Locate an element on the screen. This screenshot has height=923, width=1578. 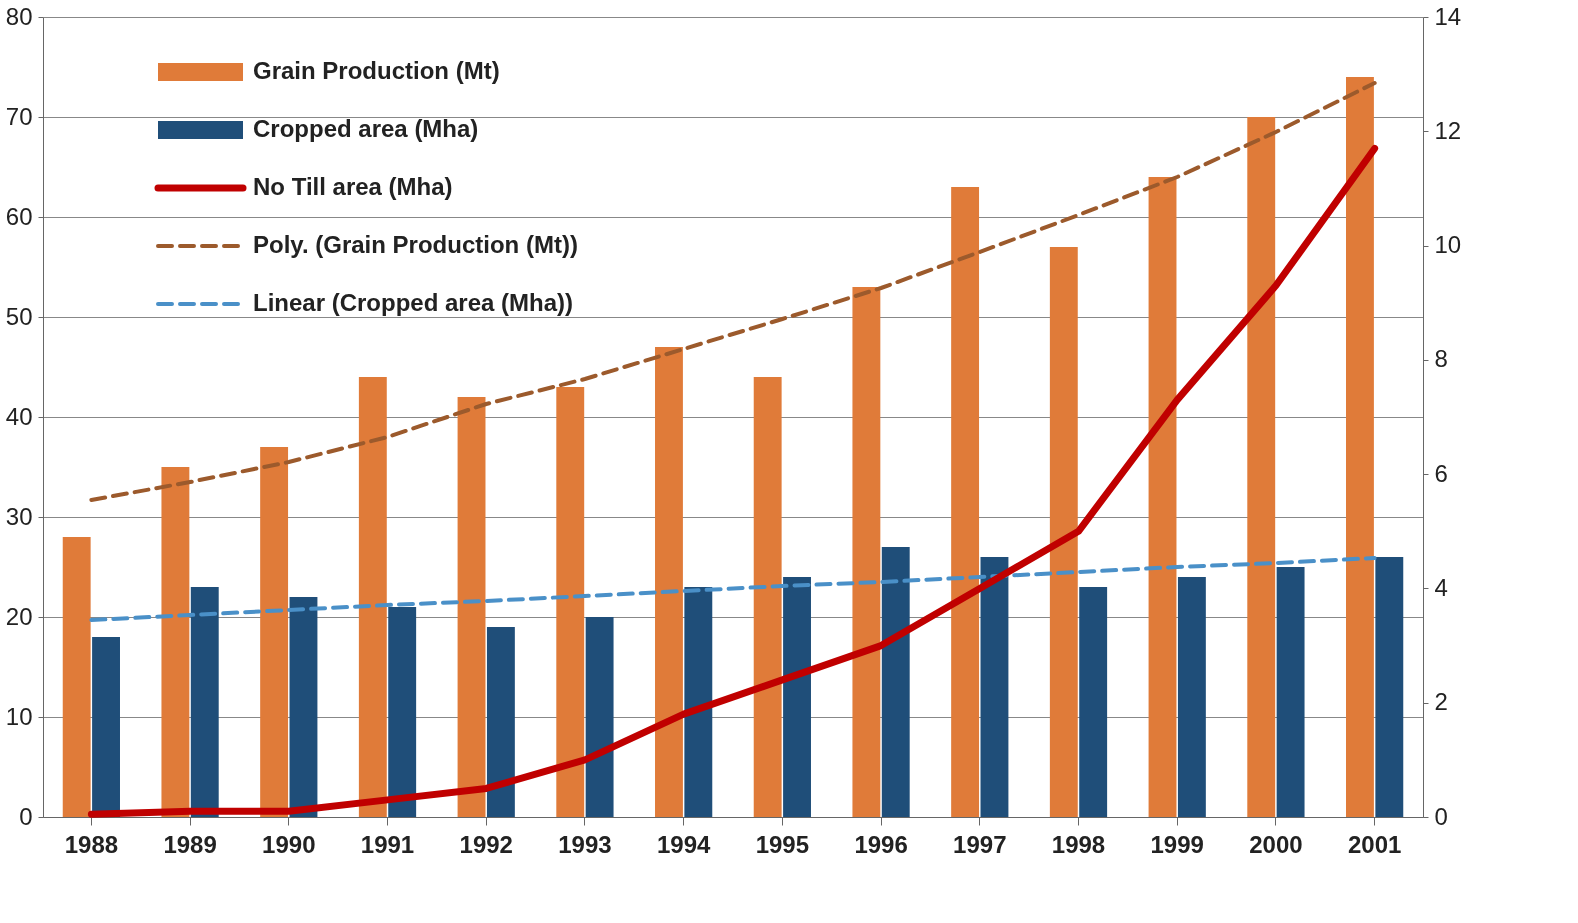
x-tick-label: 1992 is located at coordinates (486, 844).